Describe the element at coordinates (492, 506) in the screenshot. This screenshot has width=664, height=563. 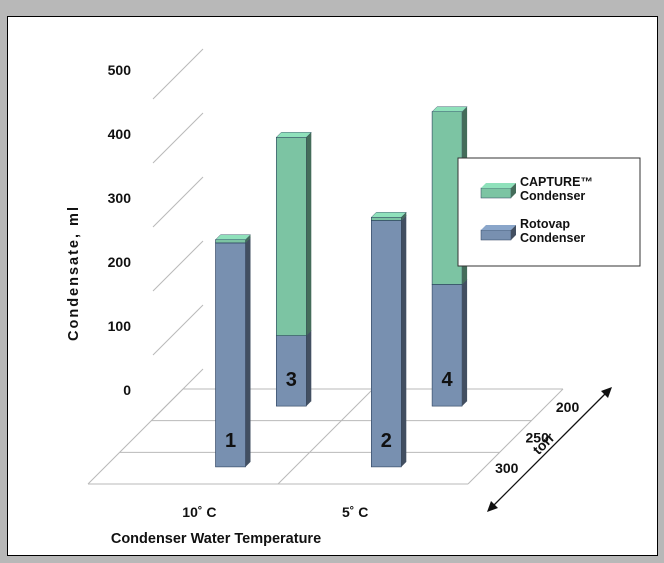
I see `arrowhead-down-left` at that location.